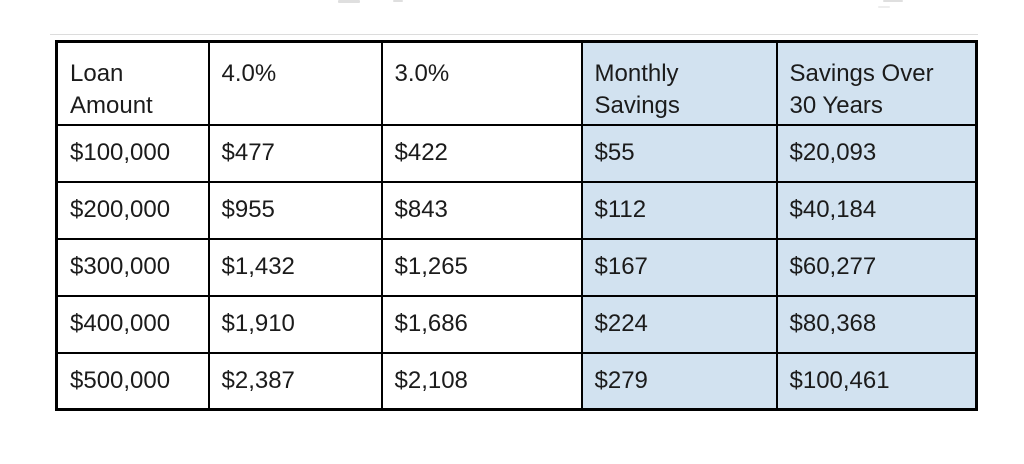 The image size is (1024, 464). Describe the element at coordinates (132, 153) in the screenshot. I see `cell-loan-amount: $100,000` at that location.